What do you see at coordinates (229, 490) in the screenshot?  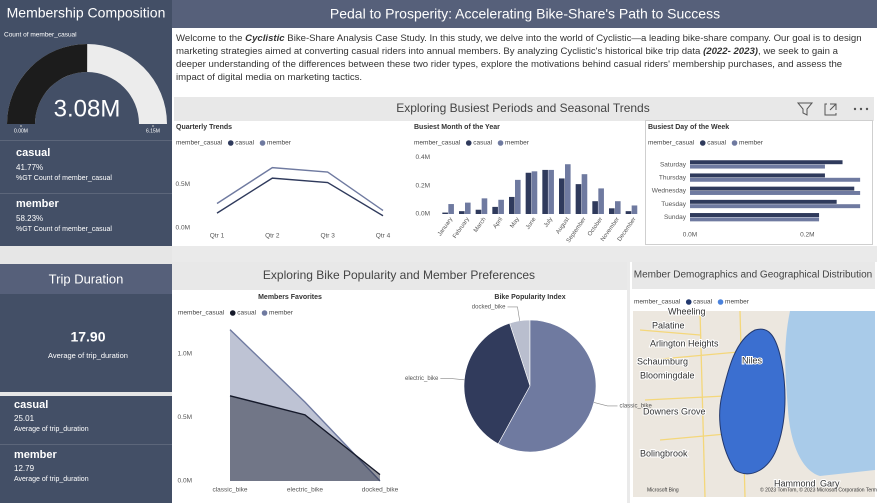 I see `label: classic_bike` at bounding box center [229, 490].